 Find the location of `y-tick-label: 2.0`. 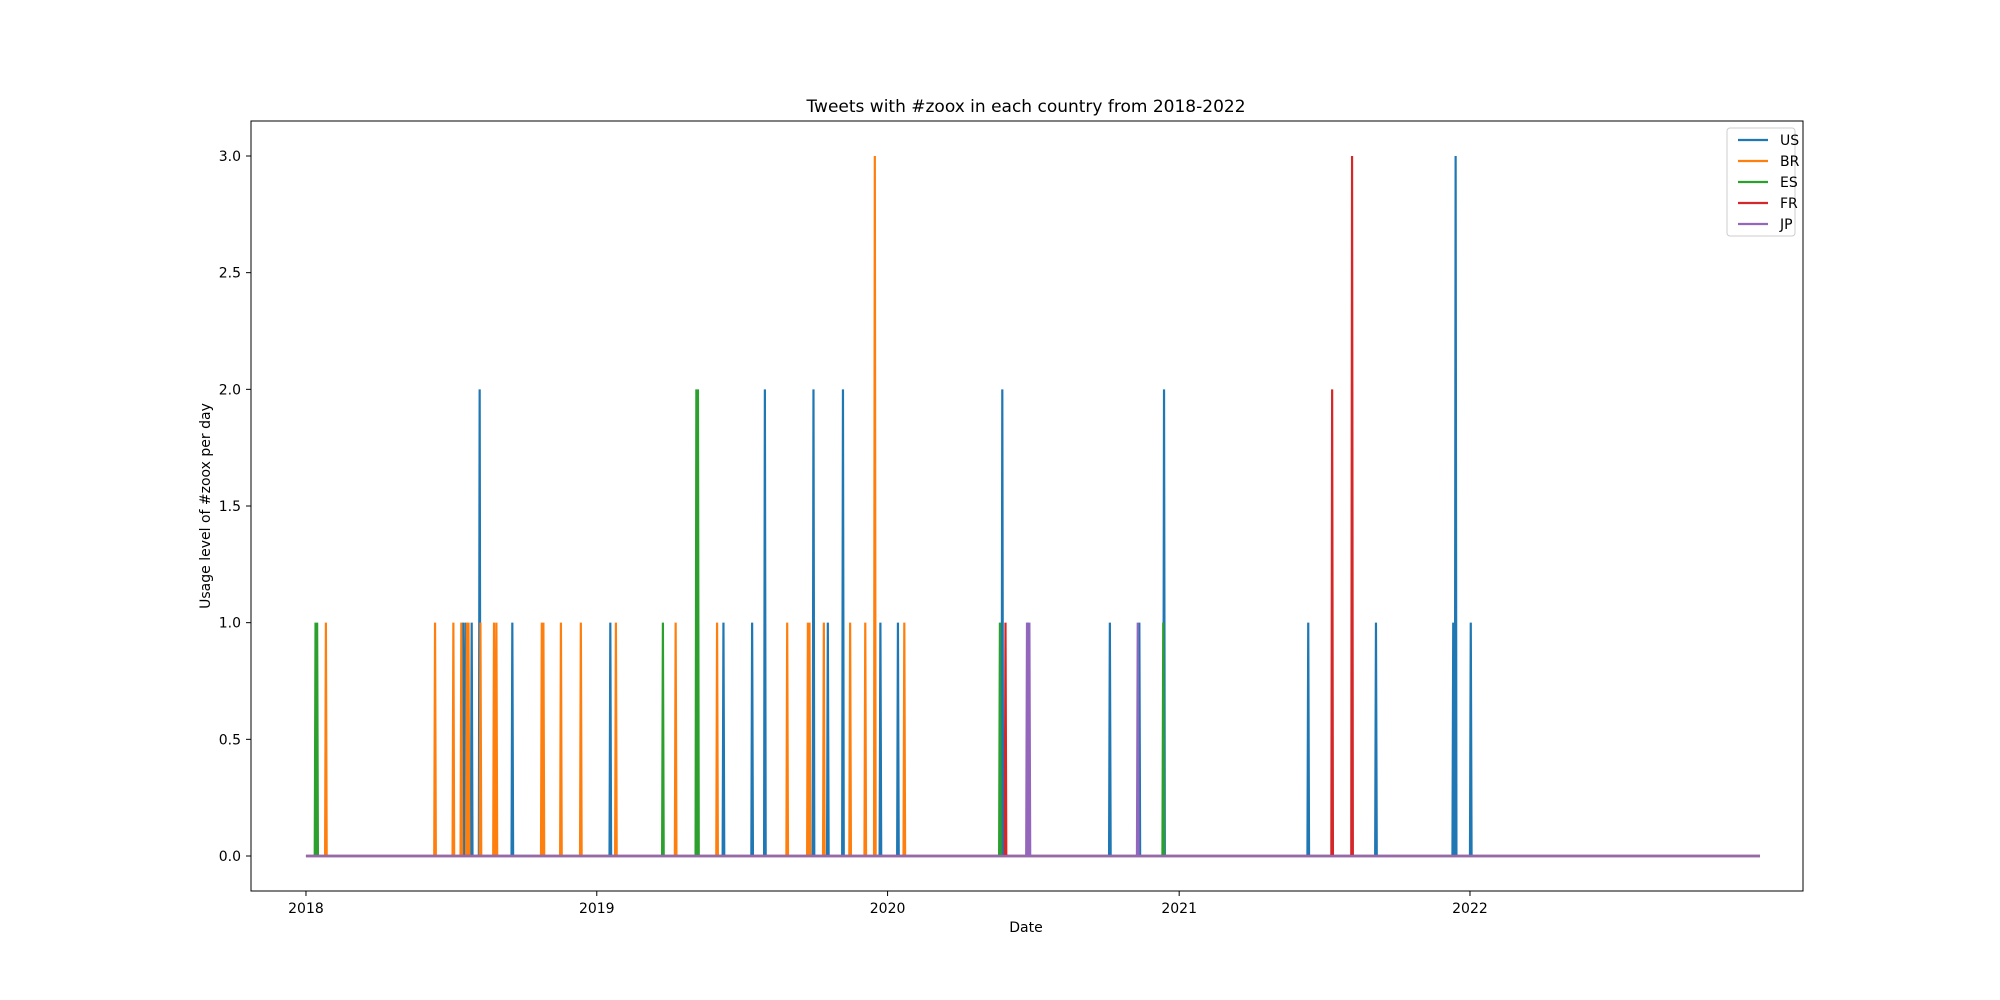

y-tick-label: 2.0 is located at coordinates (230, 390).